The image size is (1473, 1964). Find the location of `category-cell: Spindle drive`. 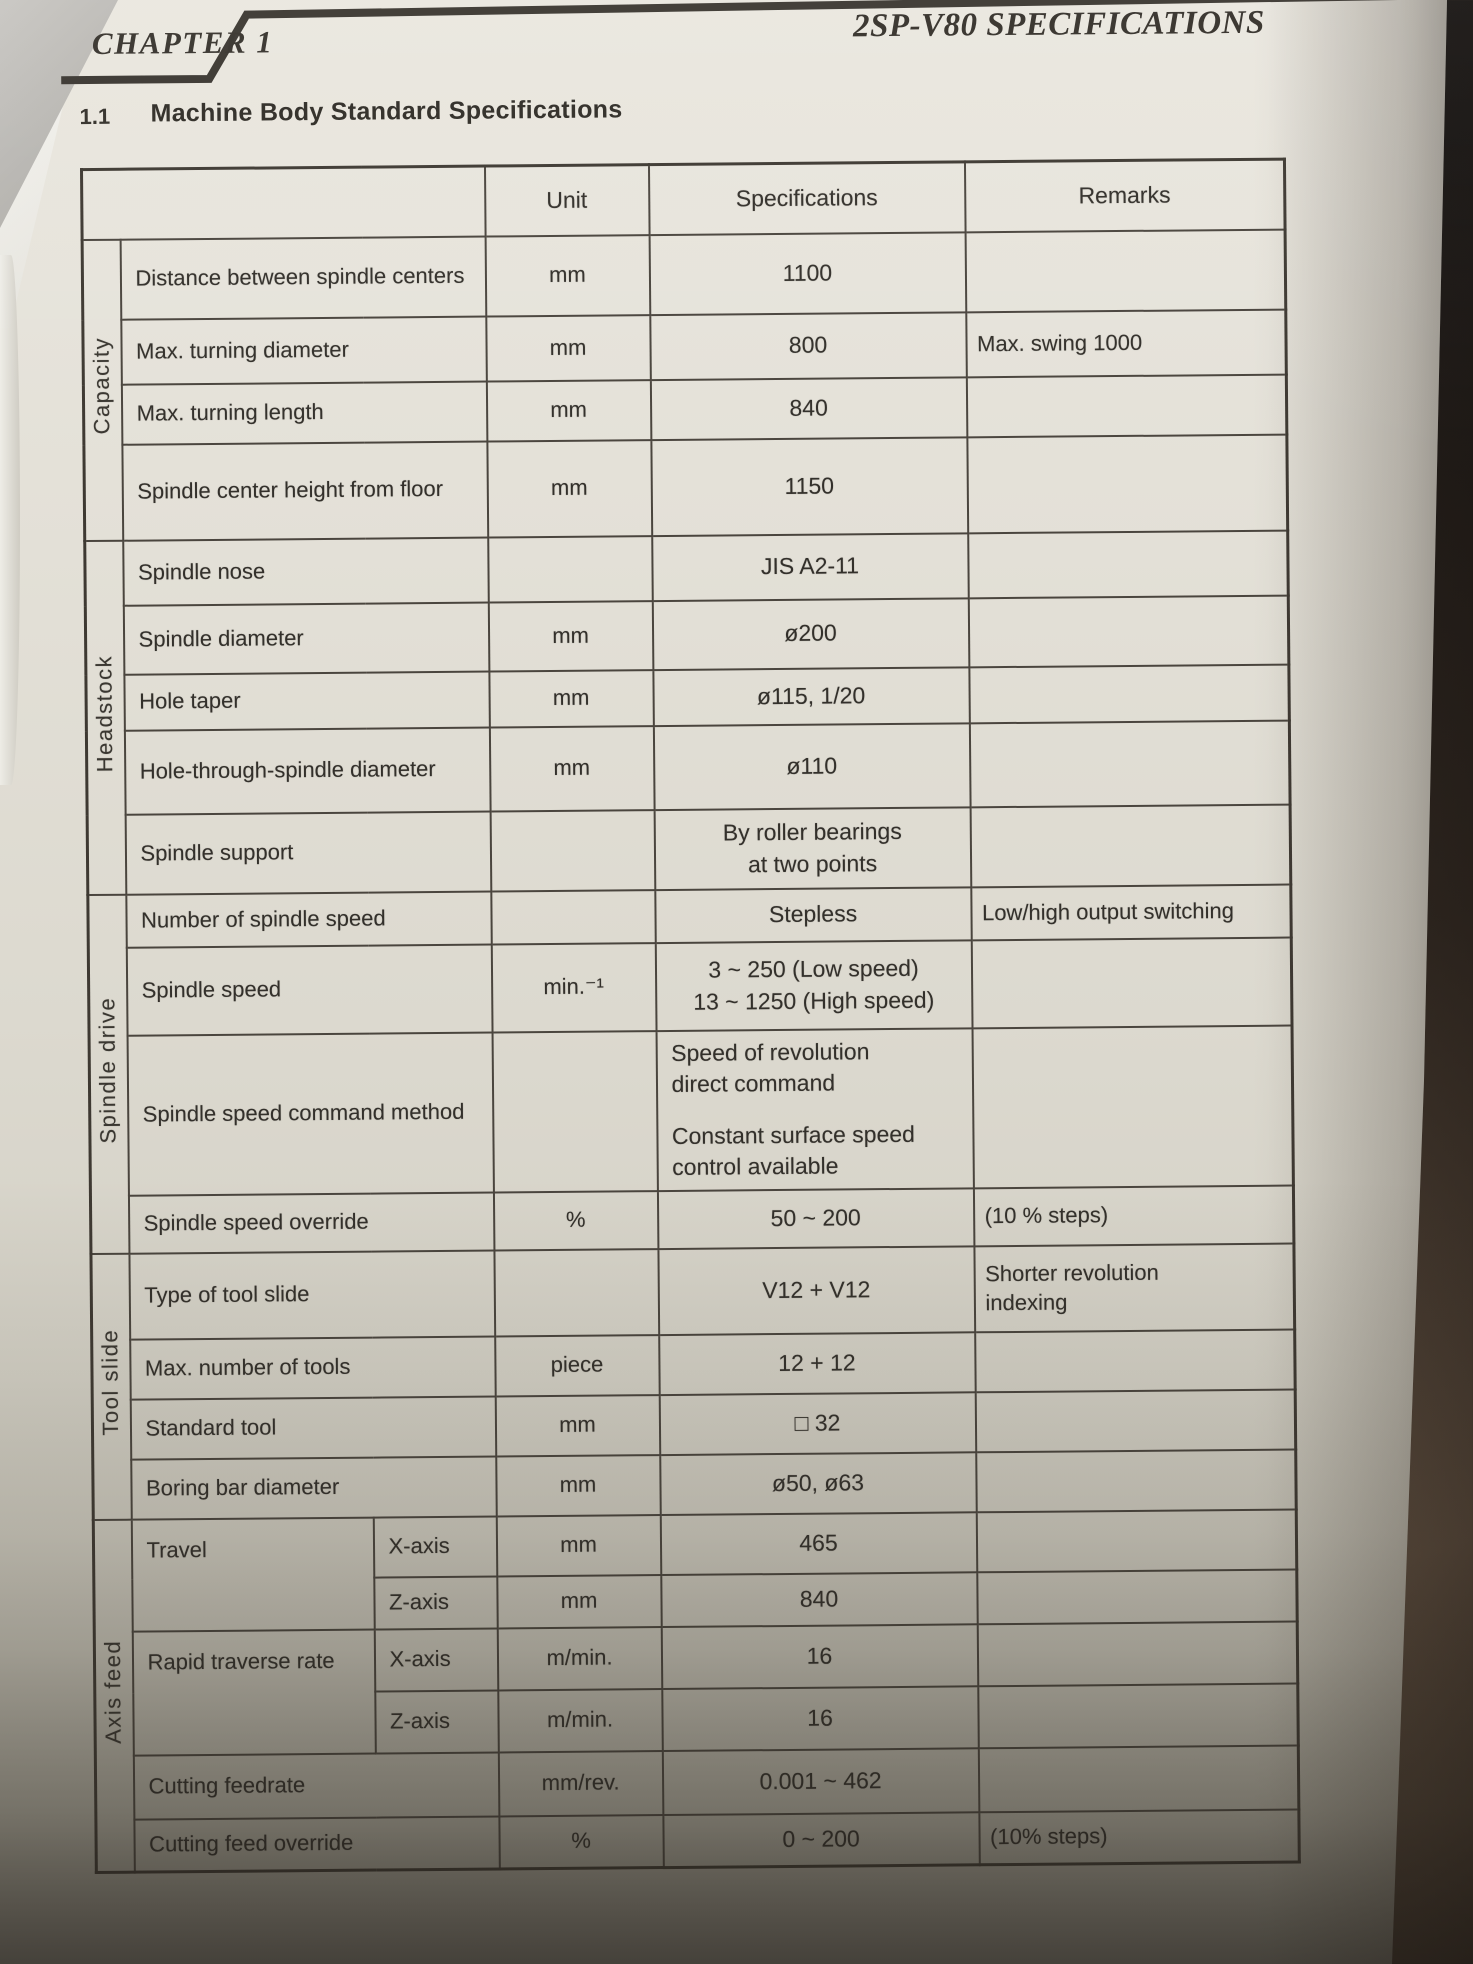

category-cell: Spindle drive is located at coordinates (108, 1074).